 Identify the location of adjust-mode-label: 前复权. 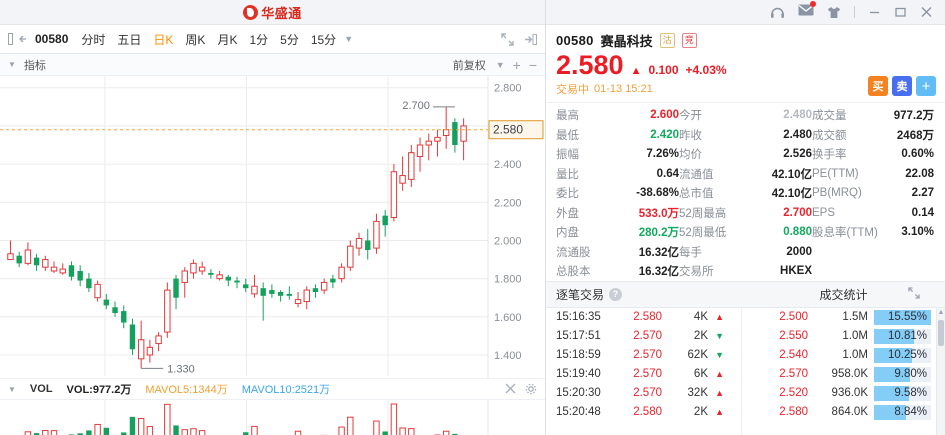
(469, 65).